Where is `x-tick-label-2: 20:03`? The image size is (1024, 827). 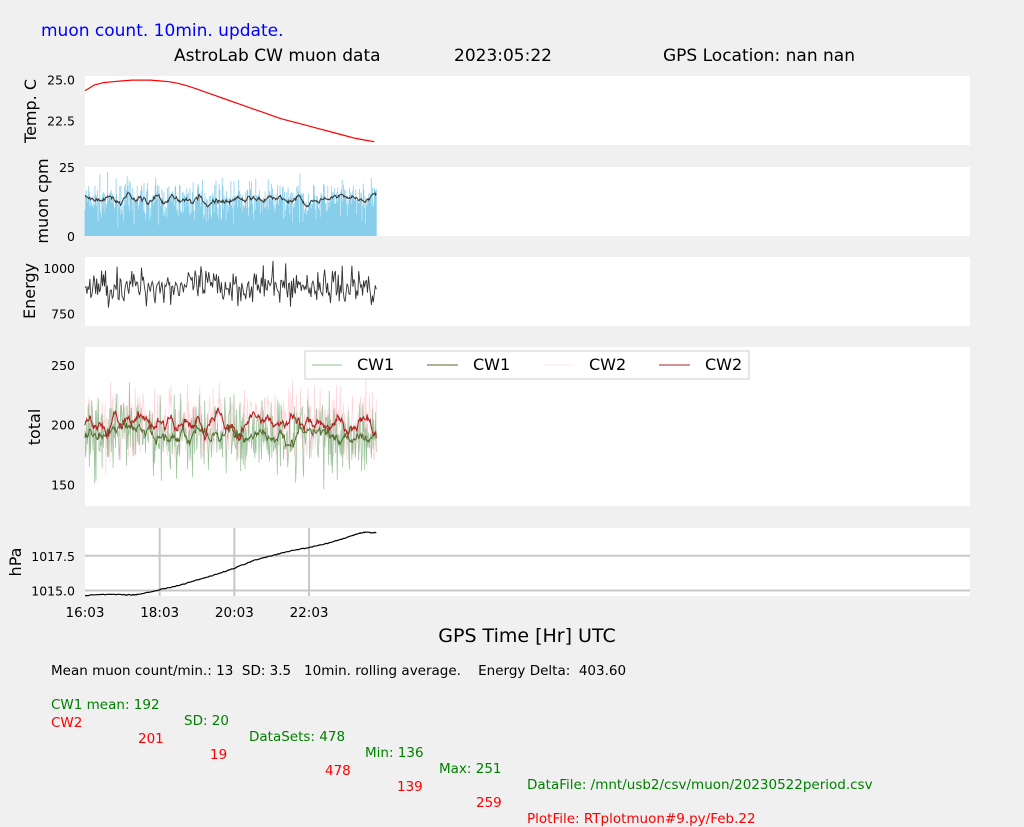 x-tick-label-2: 20:03 is located at coordinates (234, 613).